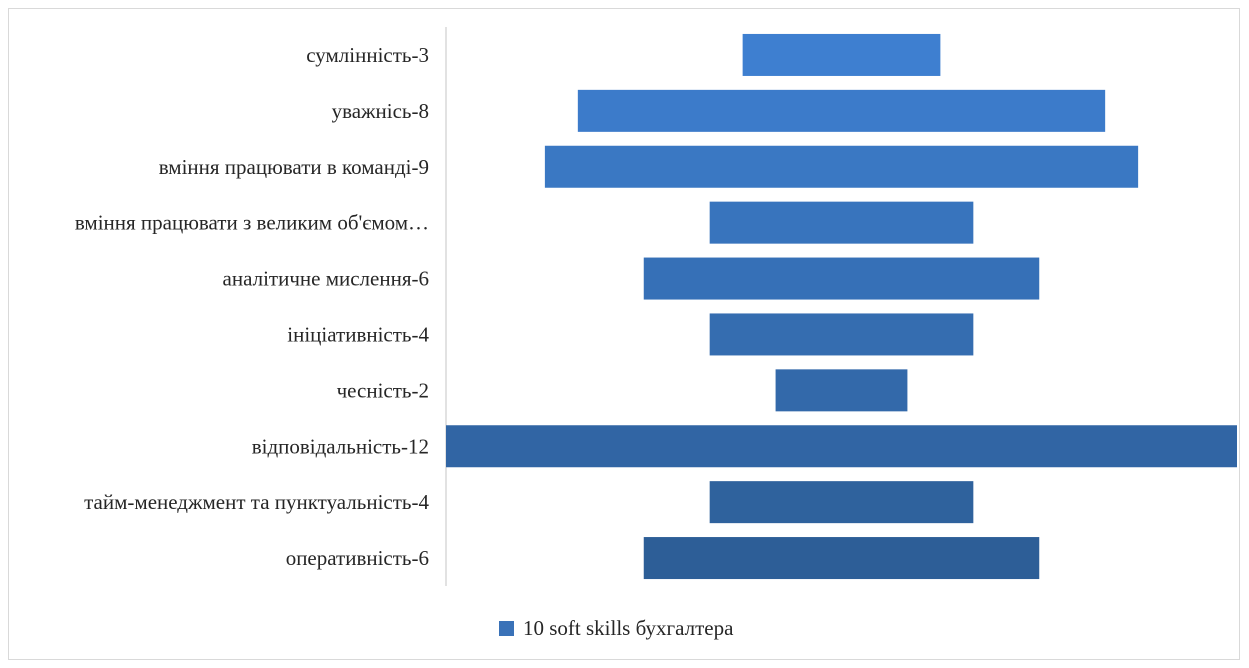 The height and width of the screenshot is (668, 1249). Describe the element at coordinates (358, 334) in the screenshot. I see `category-label-6: ініціативність-4` at that location.